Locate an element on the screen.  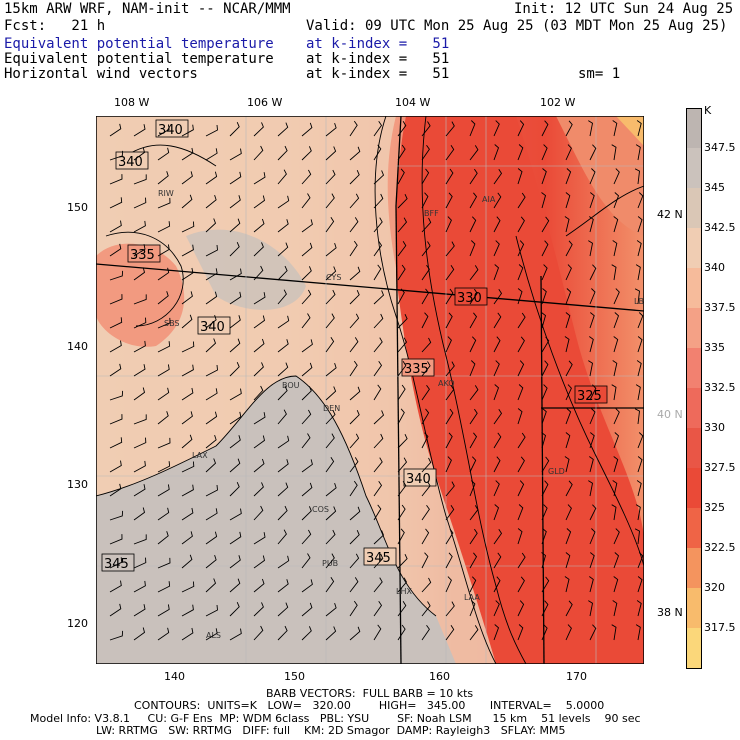
colorbar-label: 330 is located at coordinates (714, 427).